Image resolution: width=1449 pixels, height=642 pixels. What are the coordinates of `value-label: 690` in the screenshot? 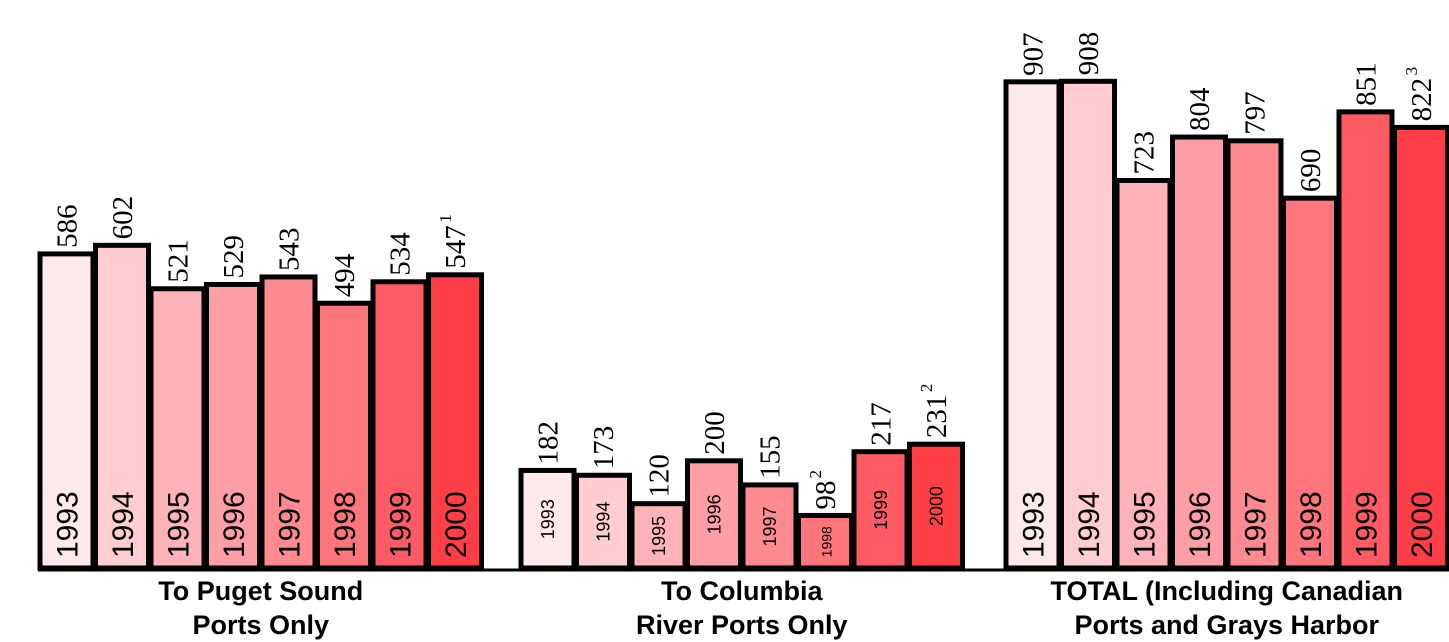 It's located at (1311, 171).